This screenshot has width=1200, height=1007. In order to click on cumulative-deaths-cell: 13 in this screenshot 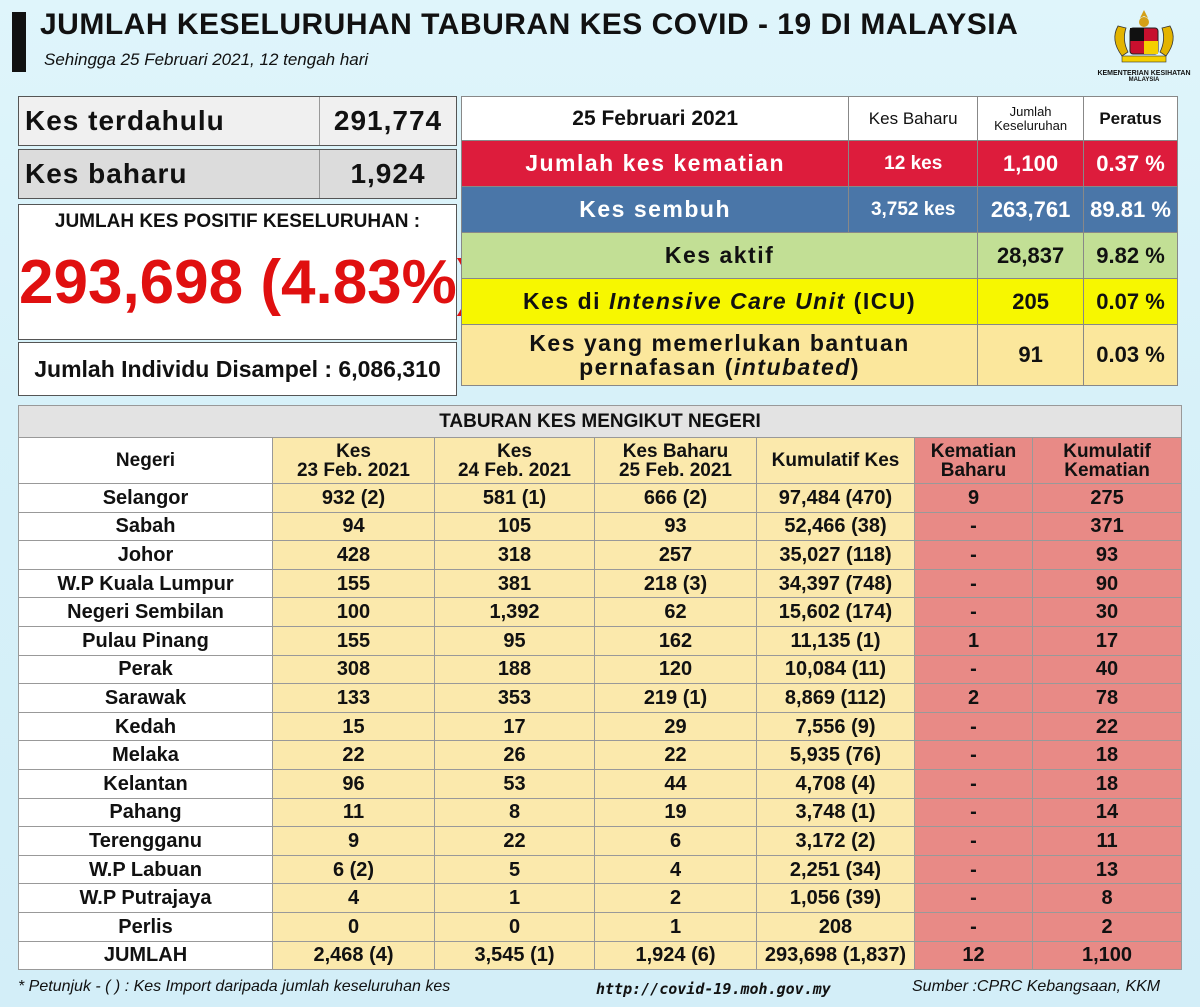, I will do `click(1107, 869)`.